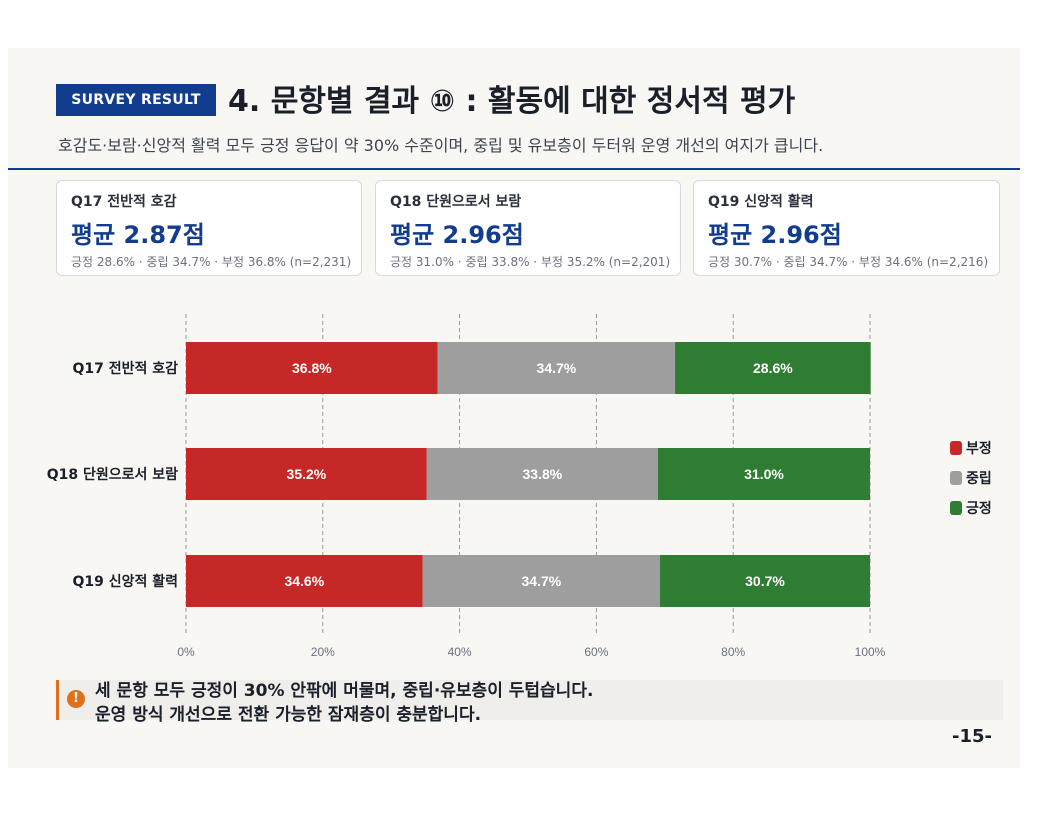 The height and width of the screenshot is (816, 1056). Describe the element at coordinates (972, 736) in the screenshot. I see `page-number: -15-` at that location.